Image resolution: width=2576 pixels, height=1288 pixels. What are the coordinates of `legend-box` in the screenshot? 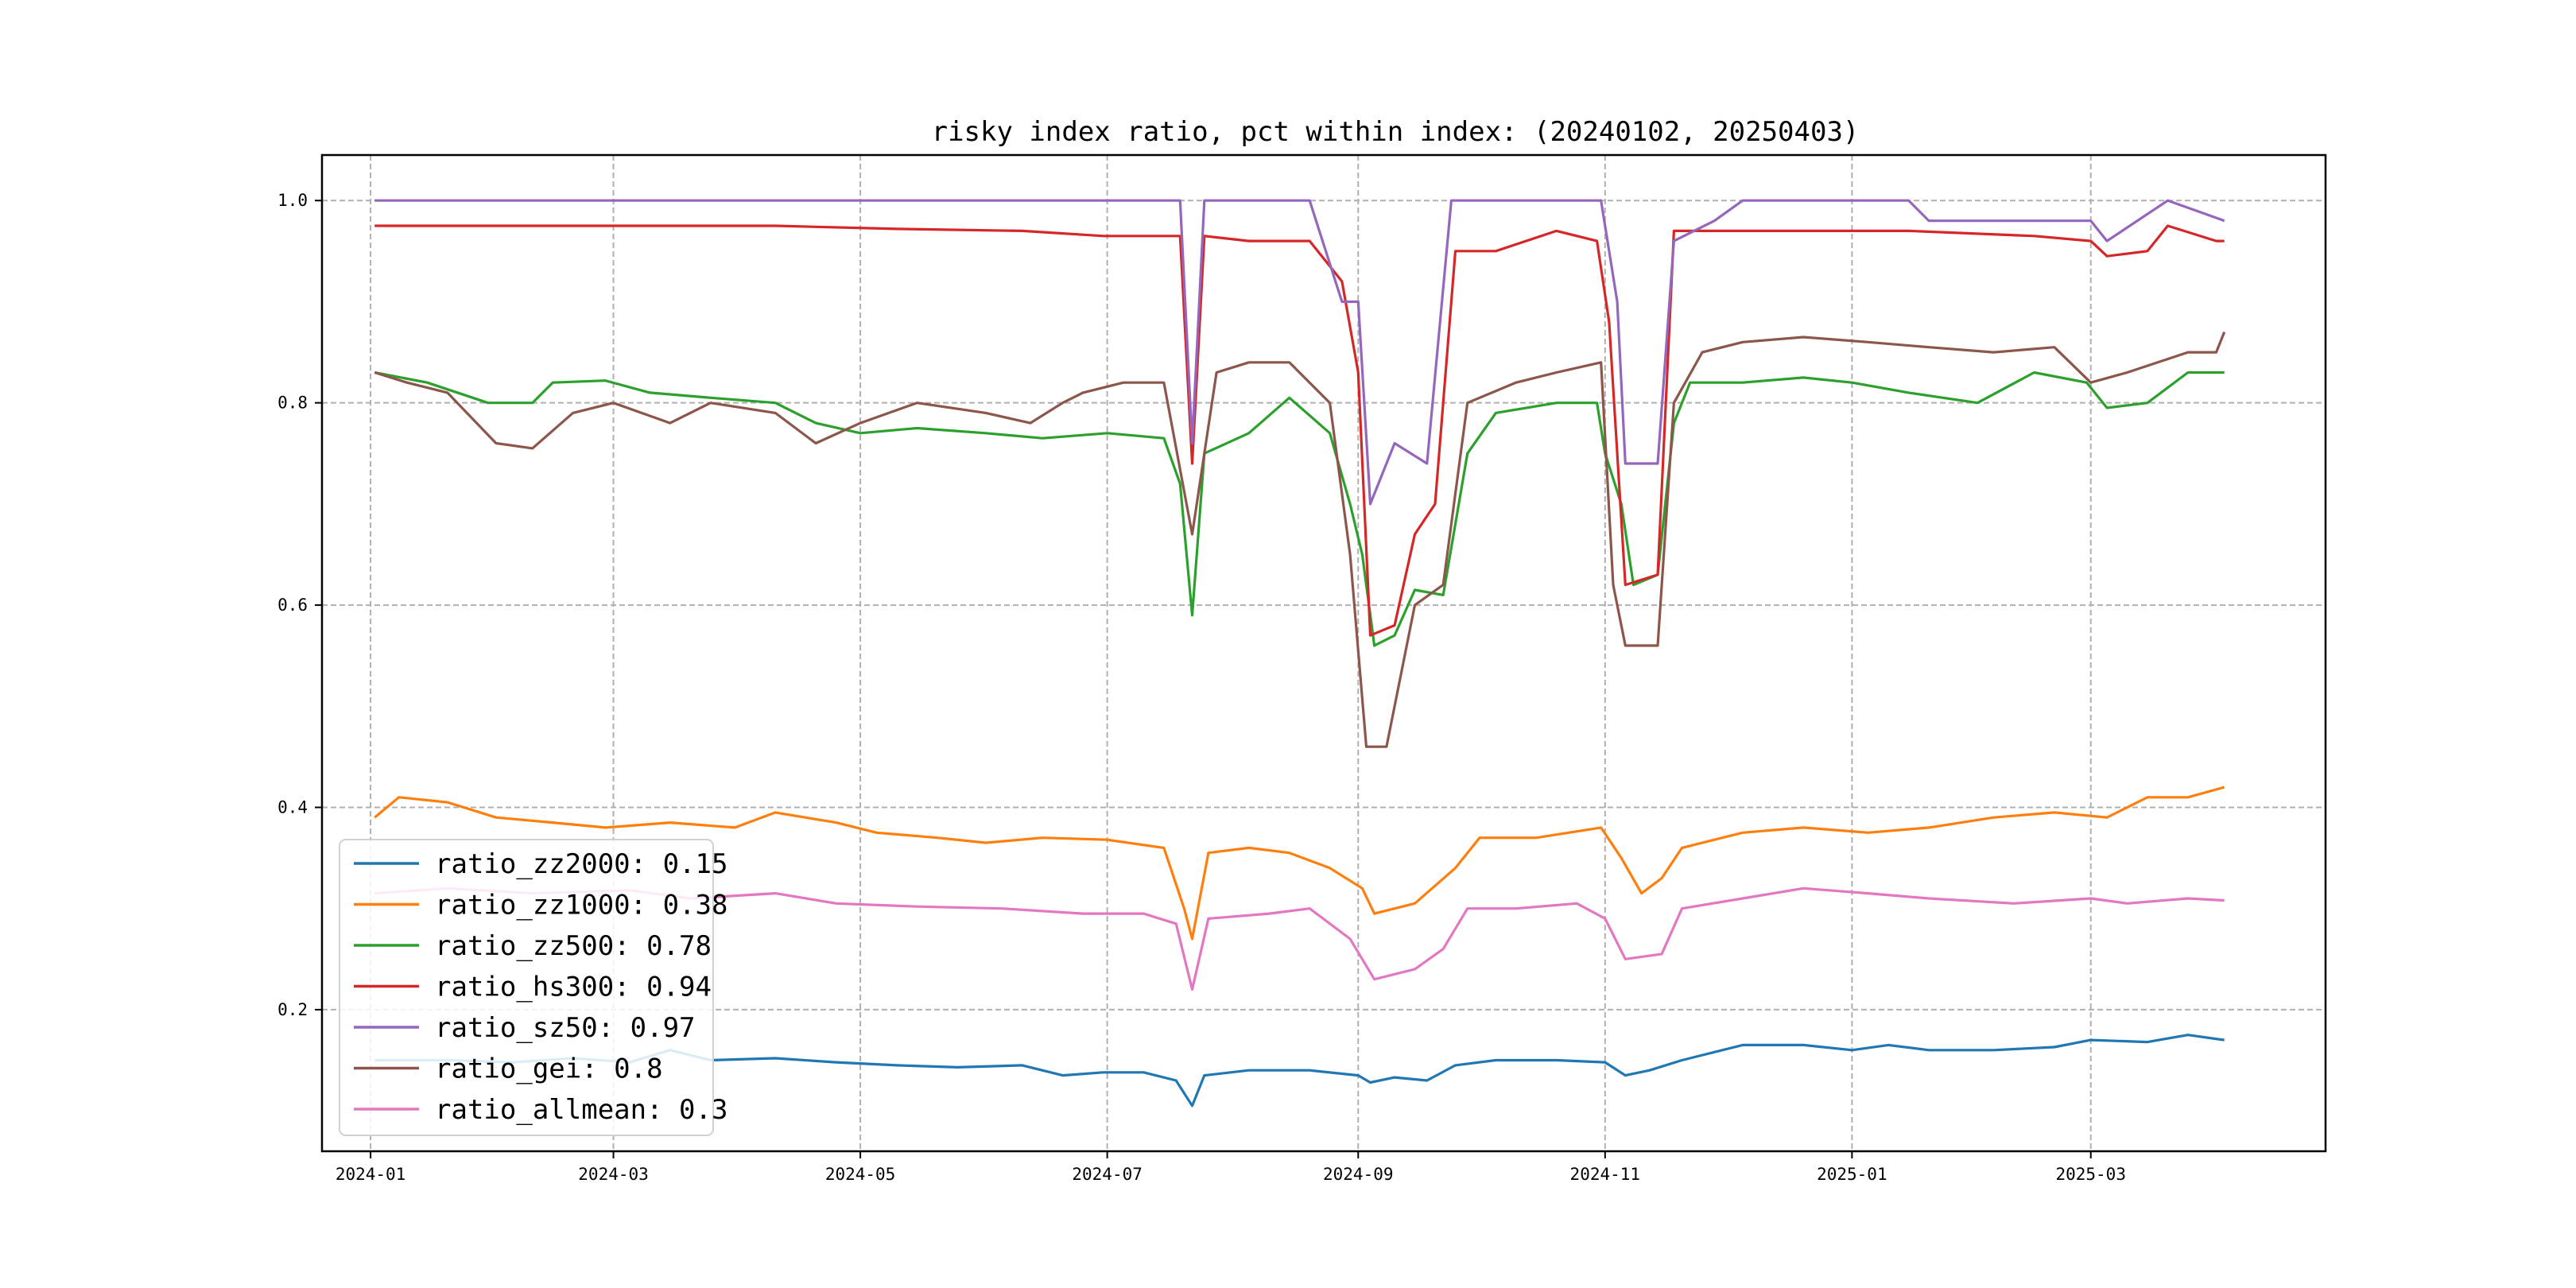 It's located at (526, 988).